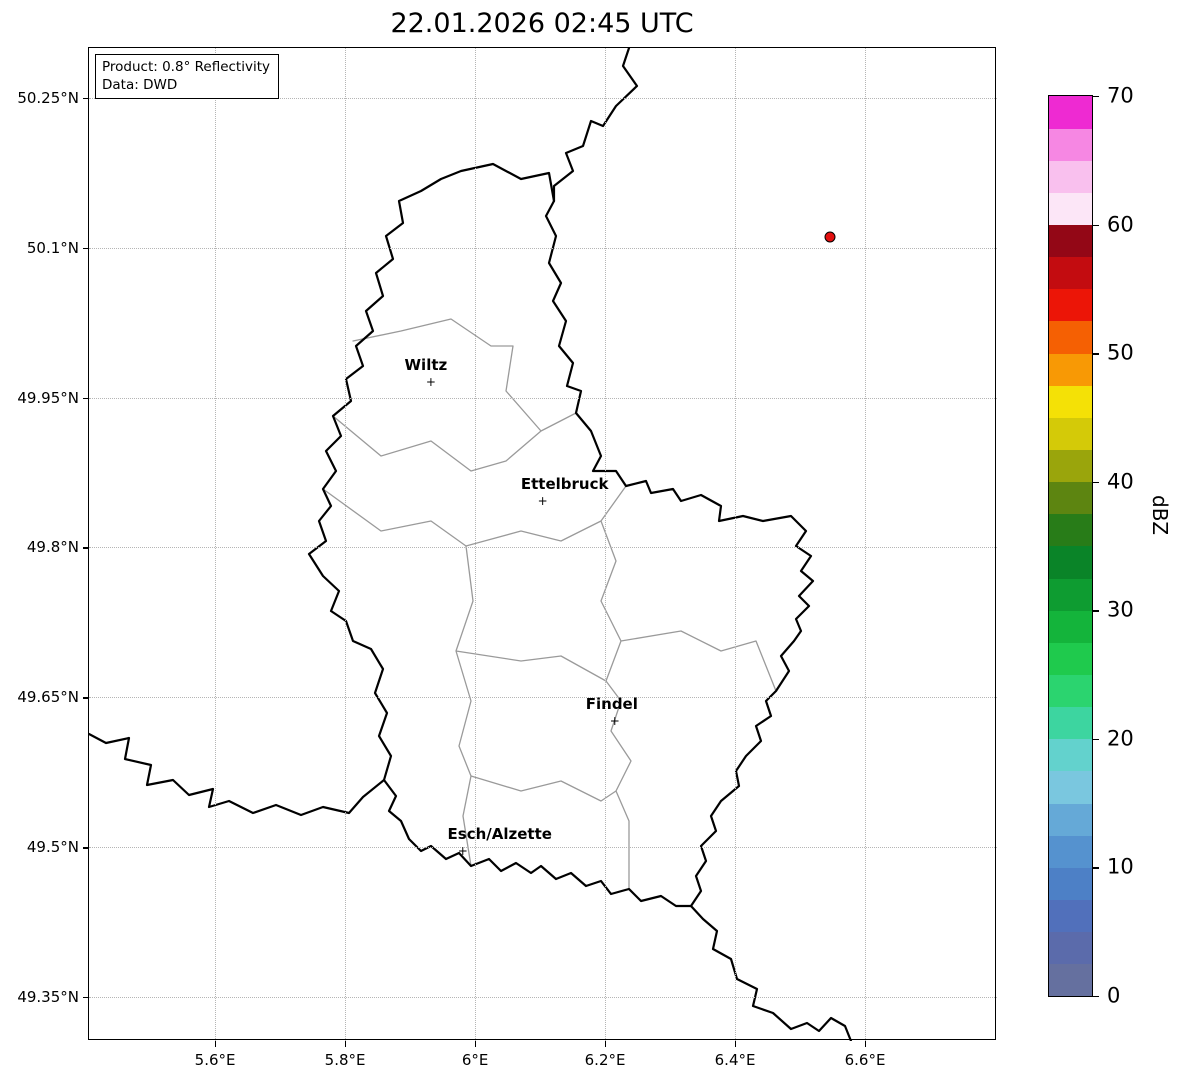  Describe the element at coordinates (475, 1060) in the screenshot. I see `x-axis-tick-label: 6°E` at that location.